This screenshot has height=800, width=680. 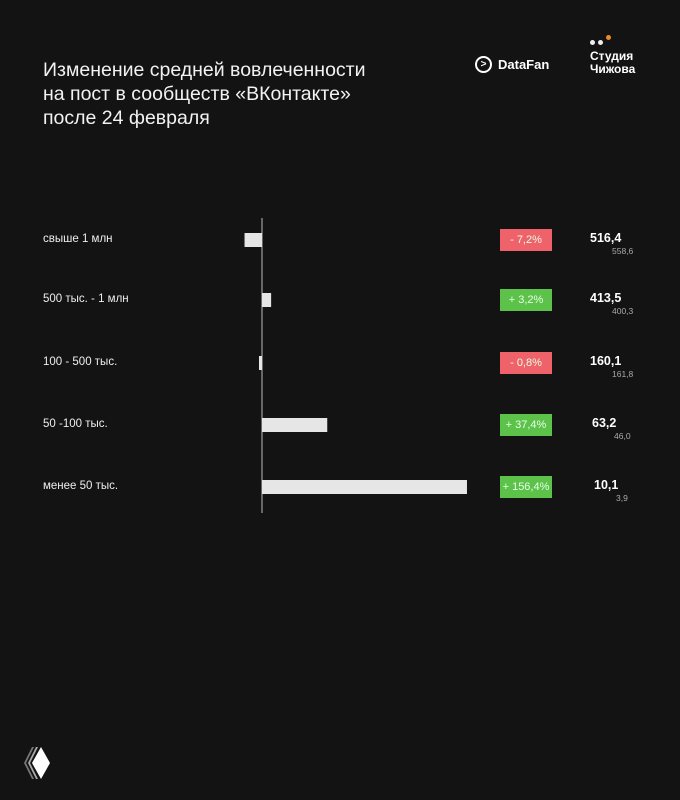 What do you see at coordinates (526, 425) in the screenshot?
I see `change-badge: + 37,4%` at bounding box center [526, 425].